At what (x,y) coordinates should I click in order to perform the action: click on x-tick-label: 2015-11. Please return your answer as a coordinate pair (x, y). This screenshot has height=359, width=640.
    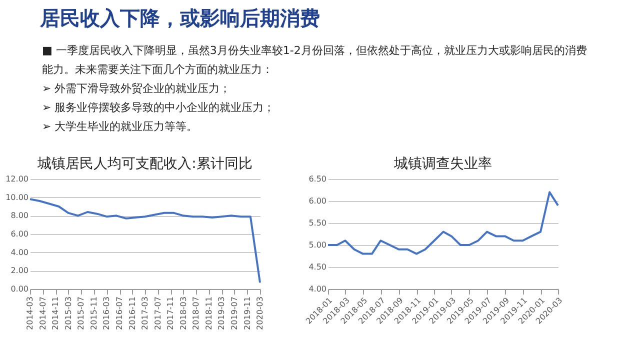
    Looking at the image, I should click on (94, 313).